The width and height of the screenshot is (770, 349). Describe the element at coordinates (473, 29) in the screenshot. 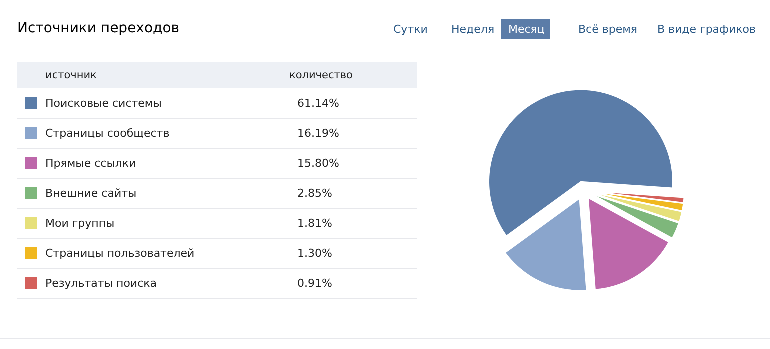

I see `text: Неделя` at that location.